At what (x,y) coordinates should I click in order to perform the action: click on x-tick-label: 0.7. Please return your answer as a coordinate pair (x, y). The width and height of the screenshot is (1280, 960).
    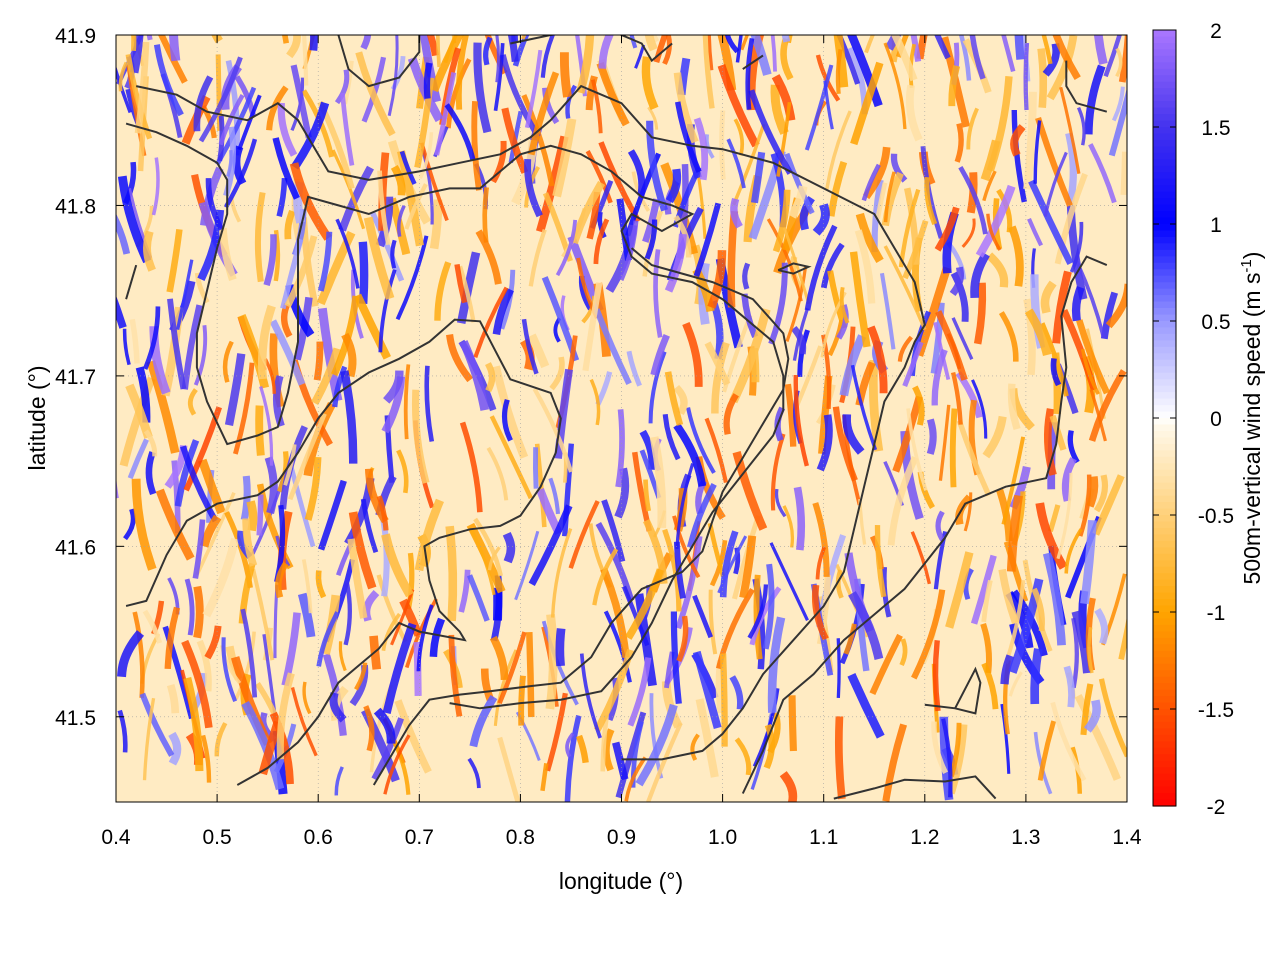
    Looking at the image, I should click on (419, 837).